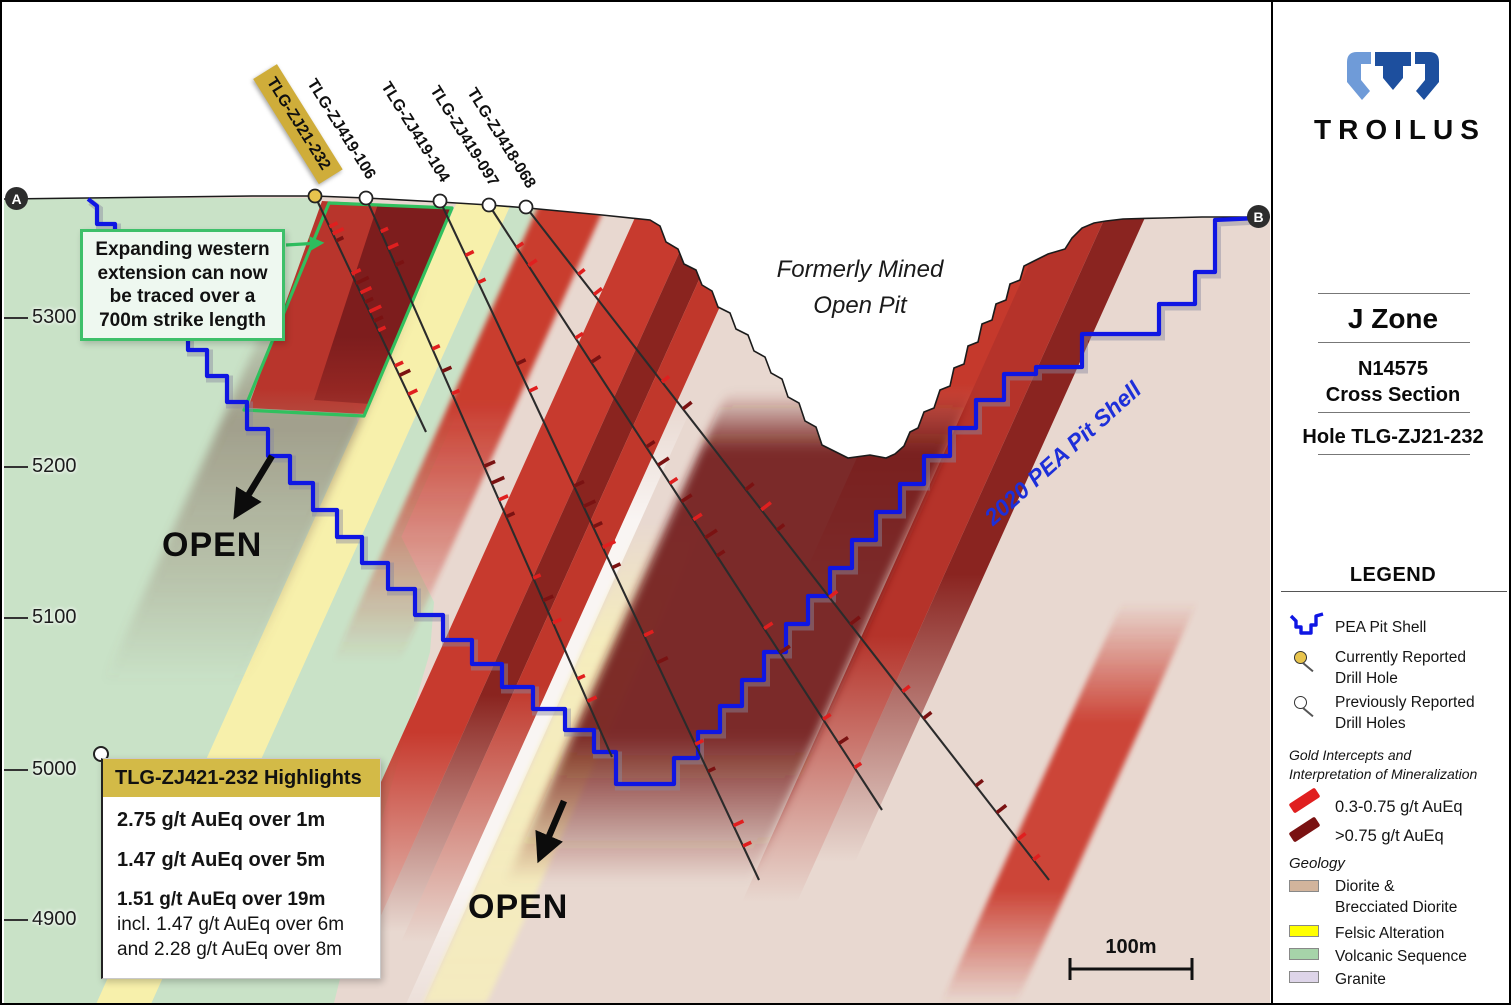 Image resolution: width=1511 pixels, height=1005 pixels. What do you see at coordinates (860, 288) in the screenshot?
I see `formerly-mined-label: Formerly Mined Open Pit` at bounding box center [860, 288].